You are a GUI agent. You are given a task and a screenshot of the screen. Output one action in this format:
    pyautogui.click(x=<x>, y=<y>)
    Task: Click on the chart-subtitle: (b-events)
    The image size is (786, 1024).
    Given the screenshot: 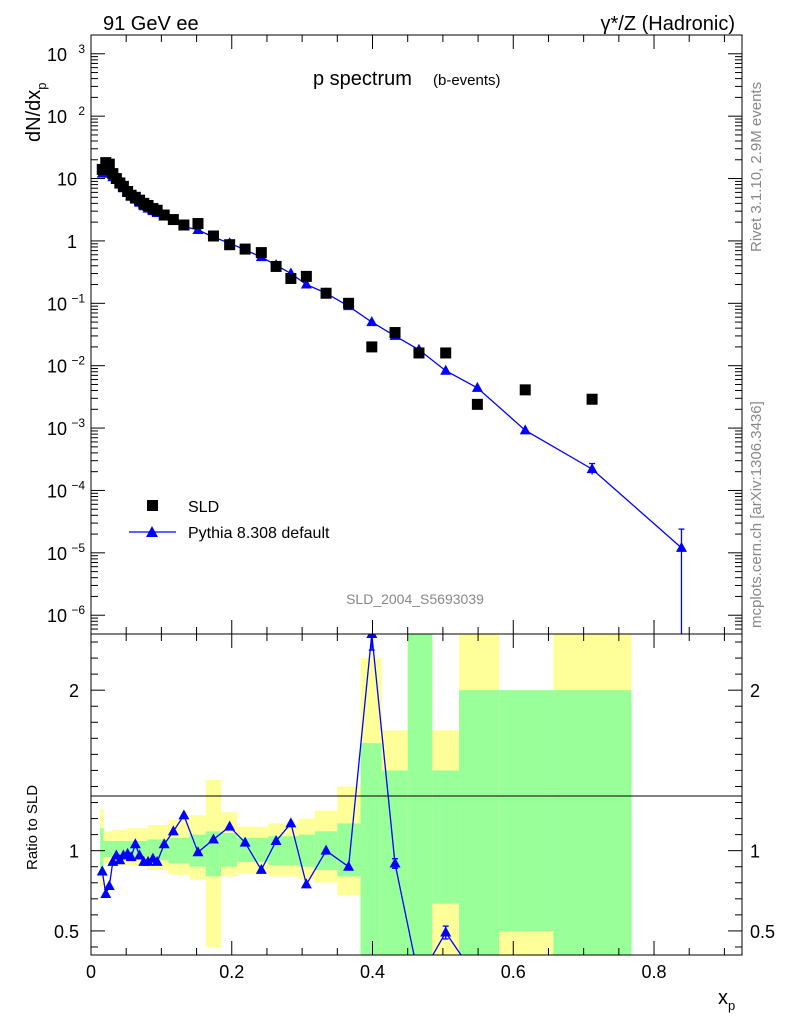 What is the action you would take?
    pyautogui.click(x=467, y=80)
    